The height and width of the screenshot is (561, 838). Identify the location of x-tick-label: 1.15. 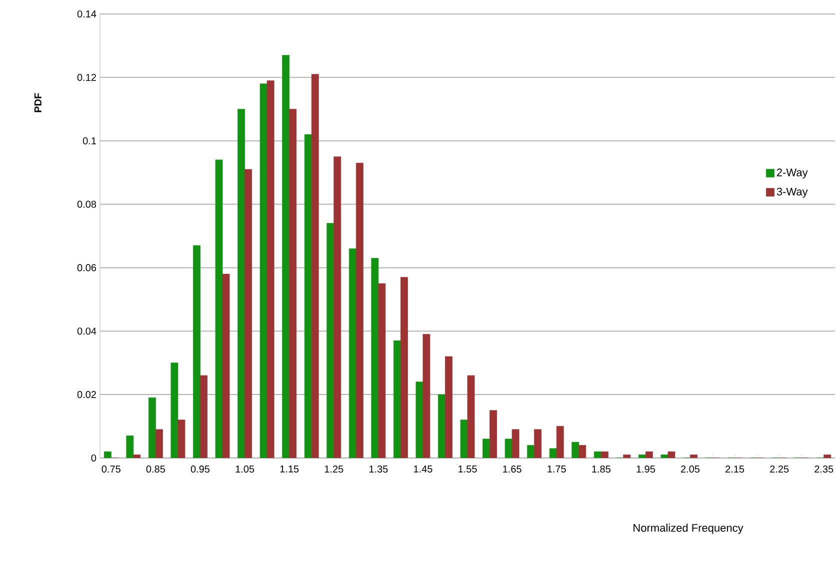
(289, 469).